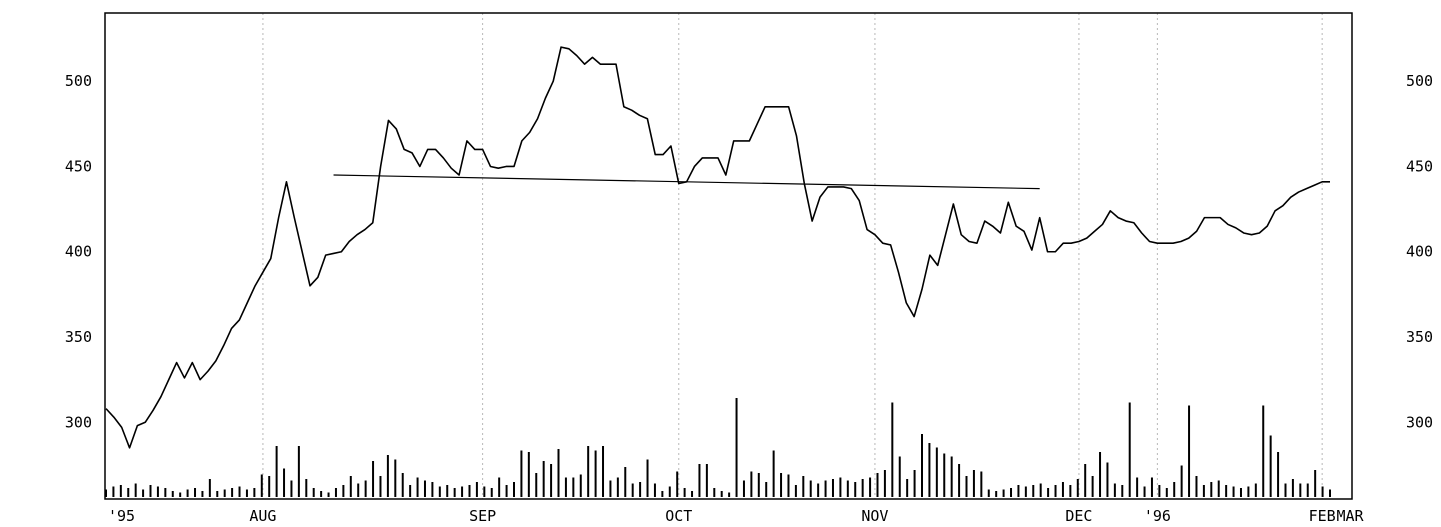 The height and width of the screenshot is (527, 1441). I want to click on y-tick-label-left: 400, so click(78, 252).